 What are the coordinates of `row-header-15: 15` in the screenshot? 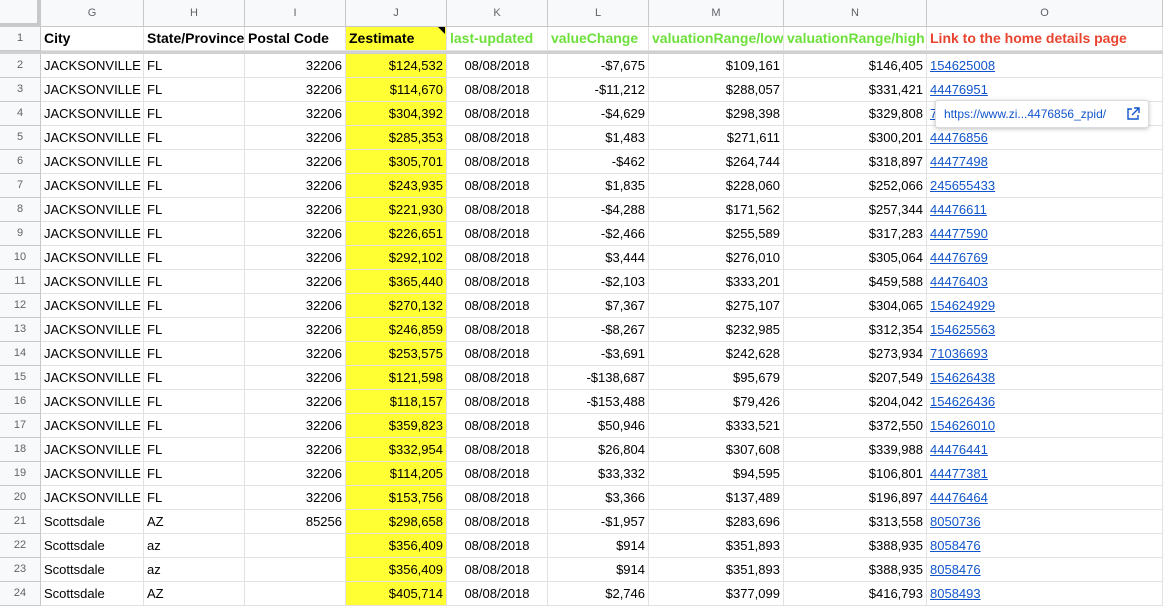 It's located at (20, 378).